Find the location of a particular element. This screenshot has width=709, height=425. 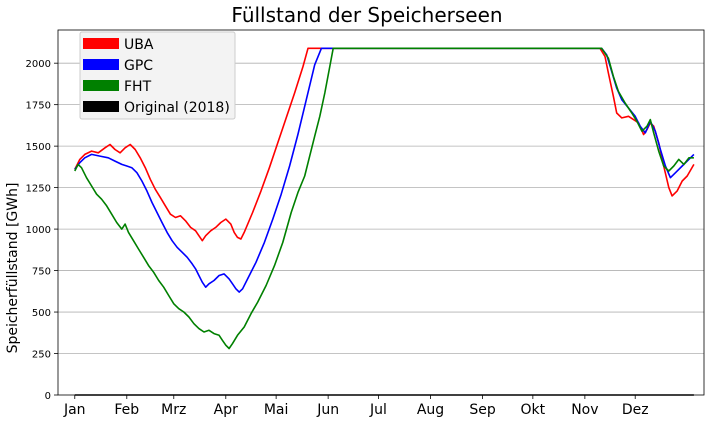

y-tick-label: 0 is located at coordinates (48, 396).